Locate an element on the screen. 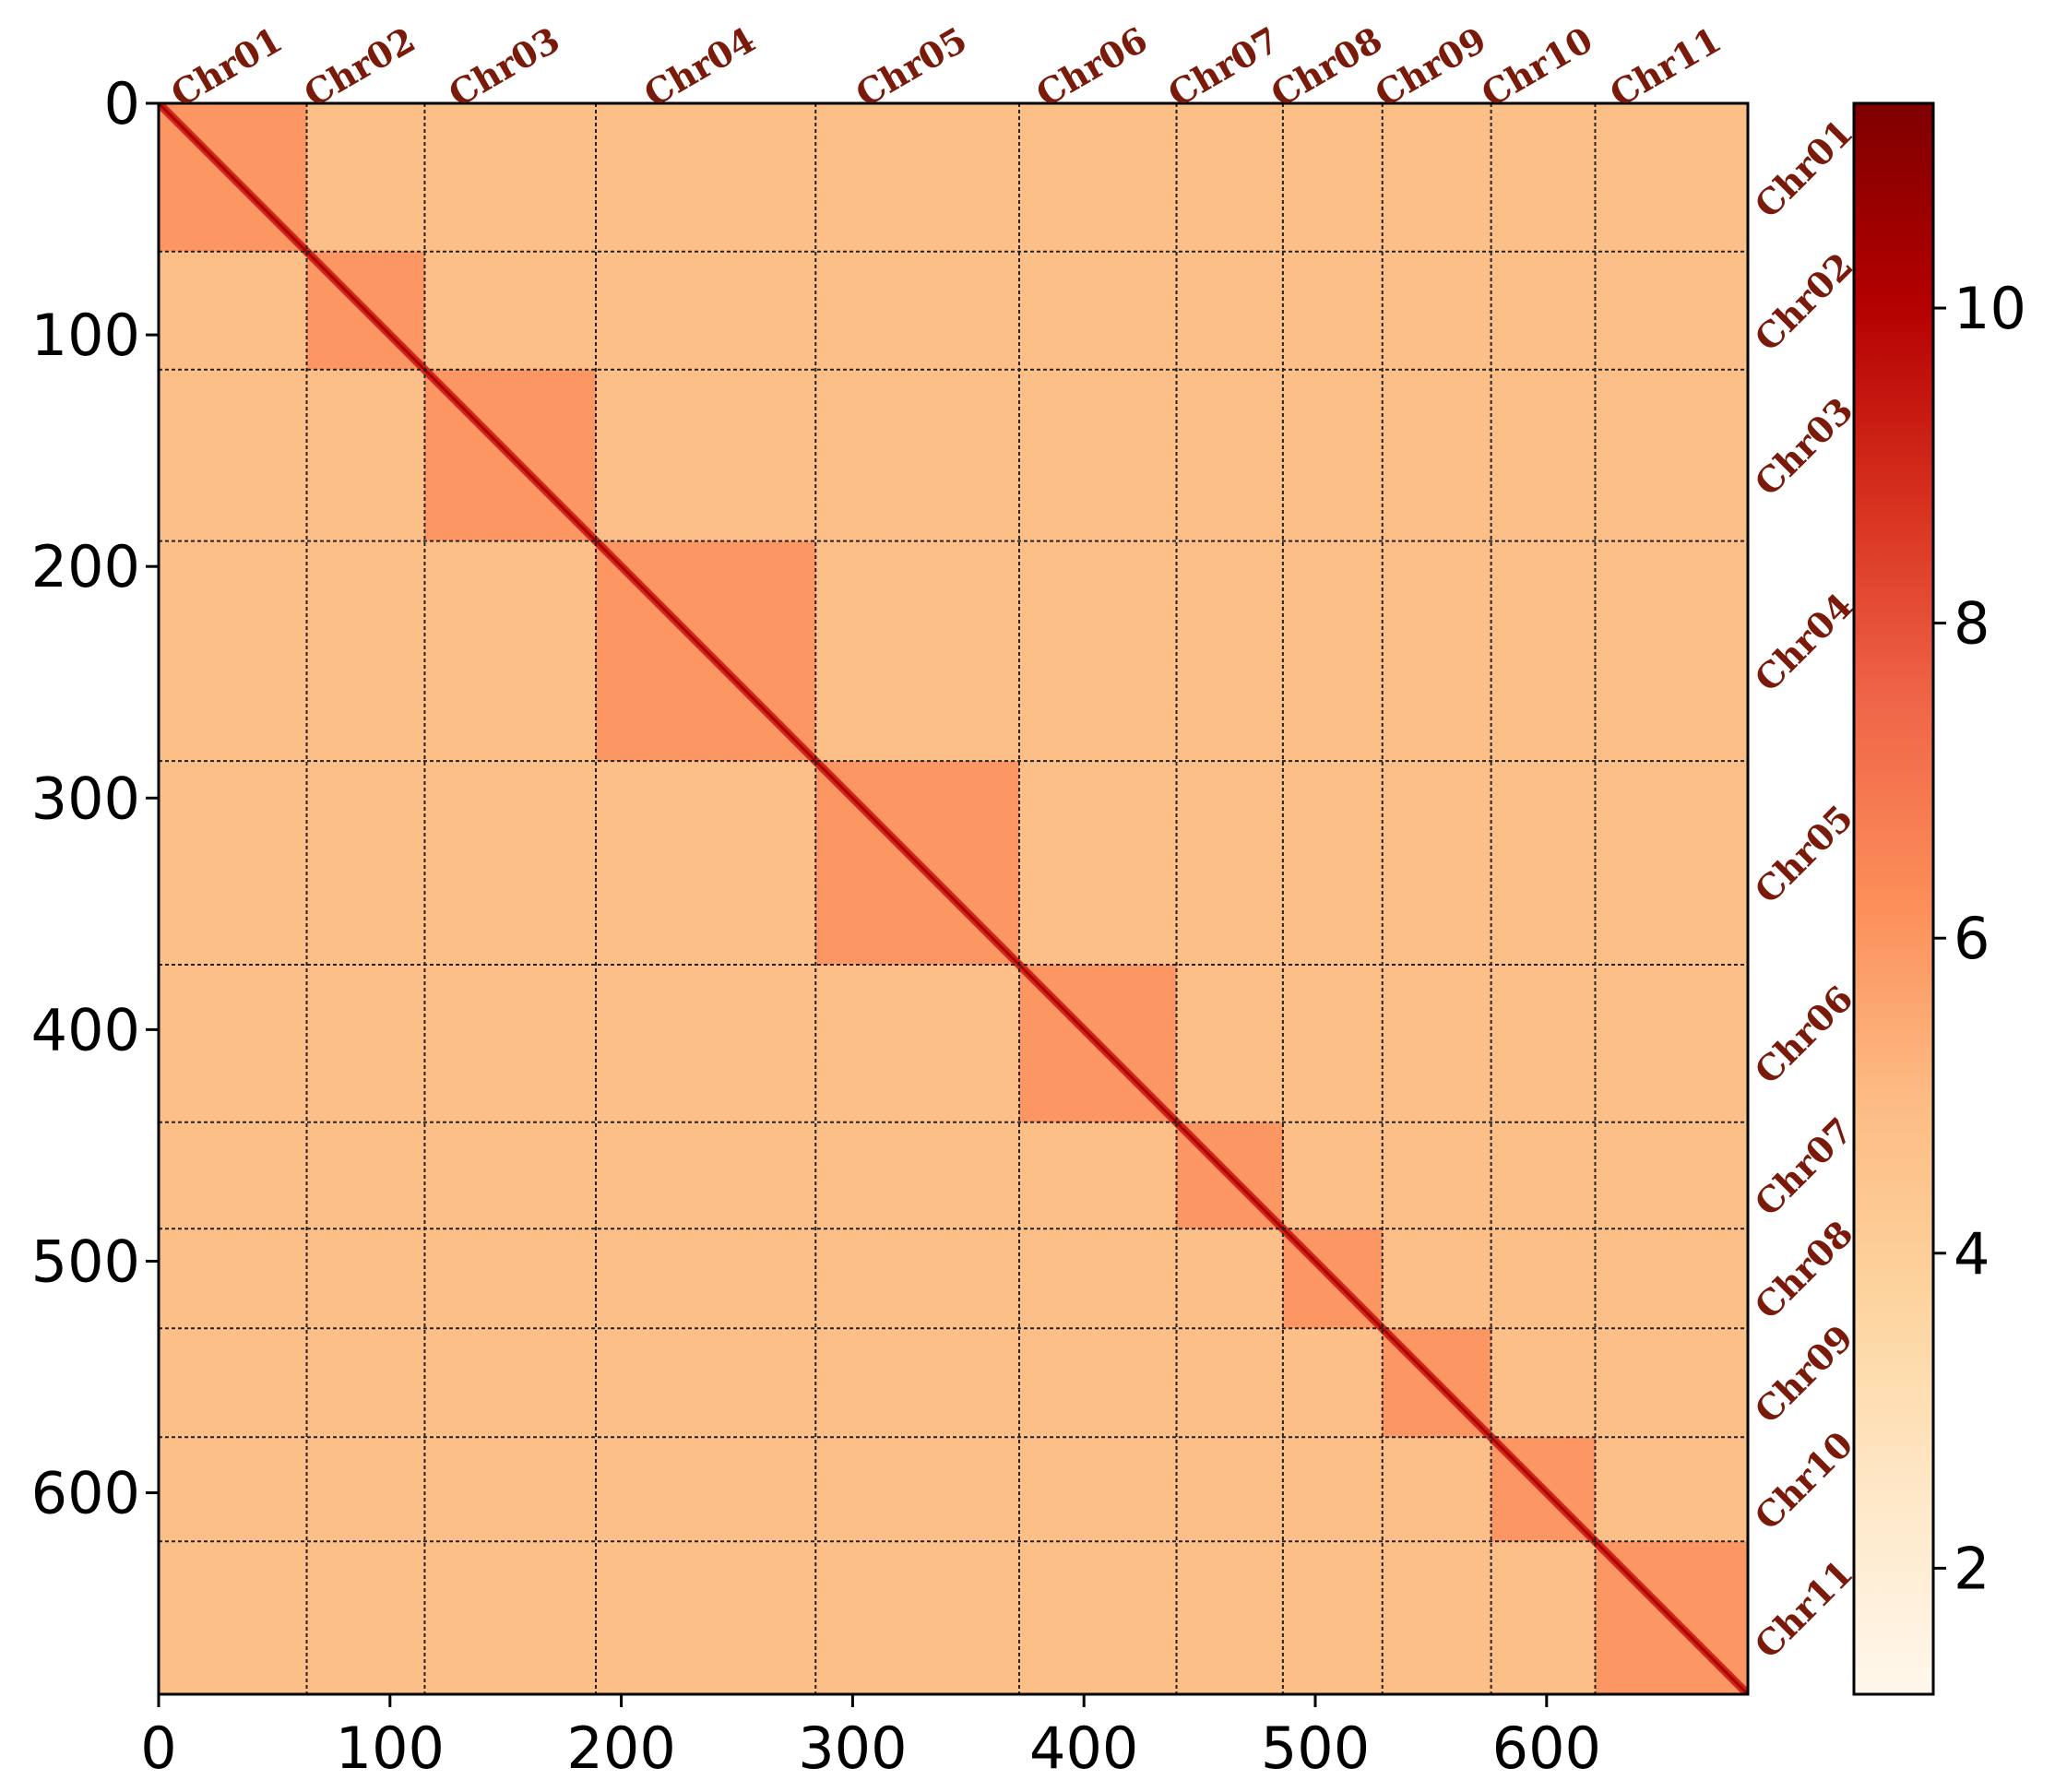  colorbar-tick-label: 8 is located at coordinates (1972, 624).